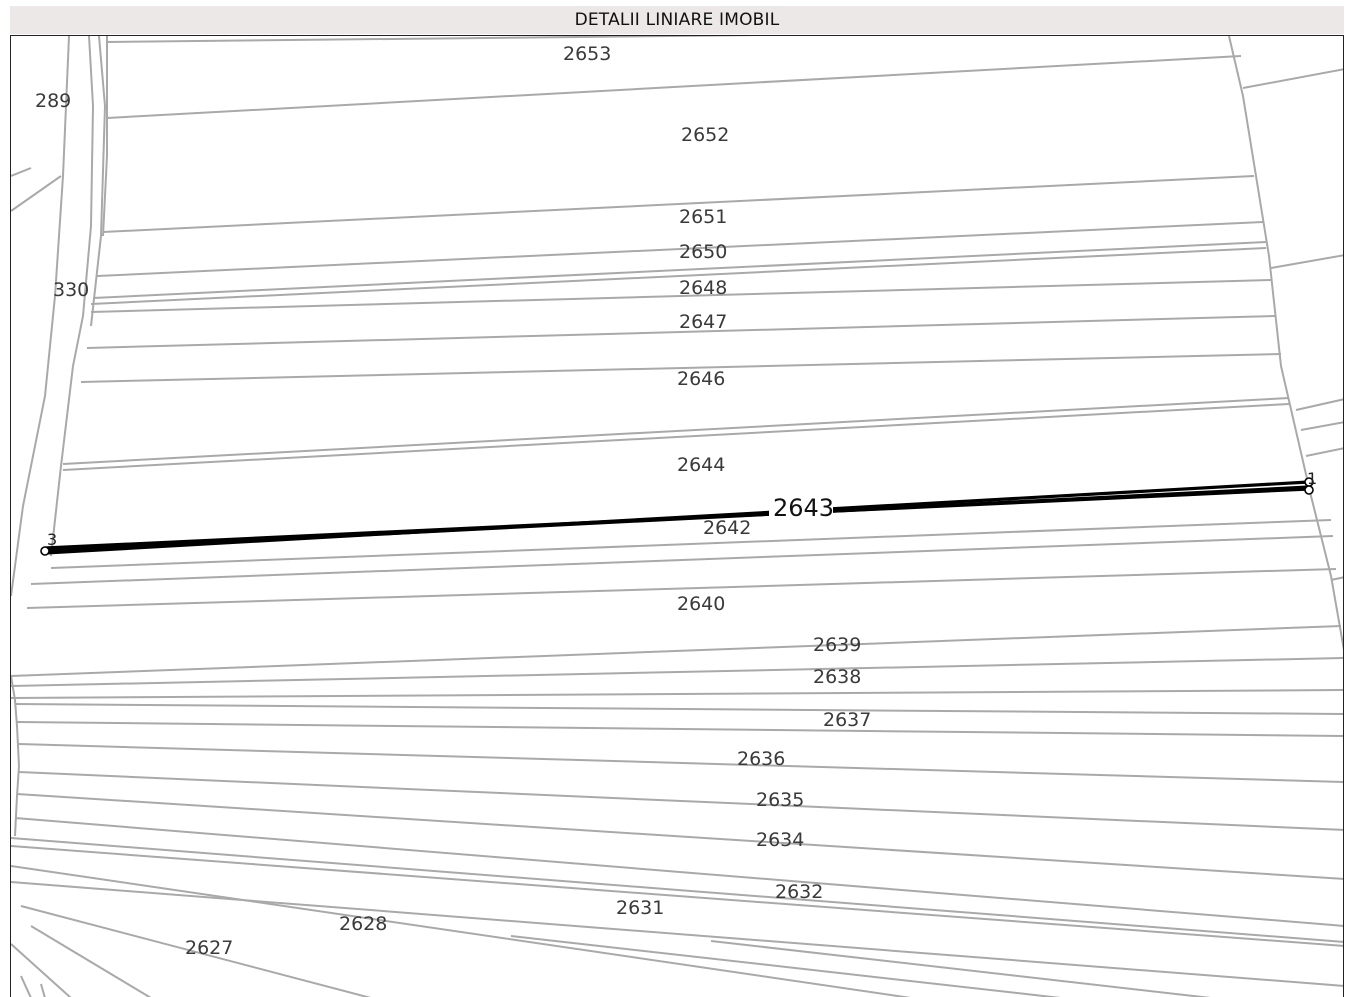 The width and height of the screenshot is (1351, 997). I want to click on highlight-label-bg, so click(801, 507).